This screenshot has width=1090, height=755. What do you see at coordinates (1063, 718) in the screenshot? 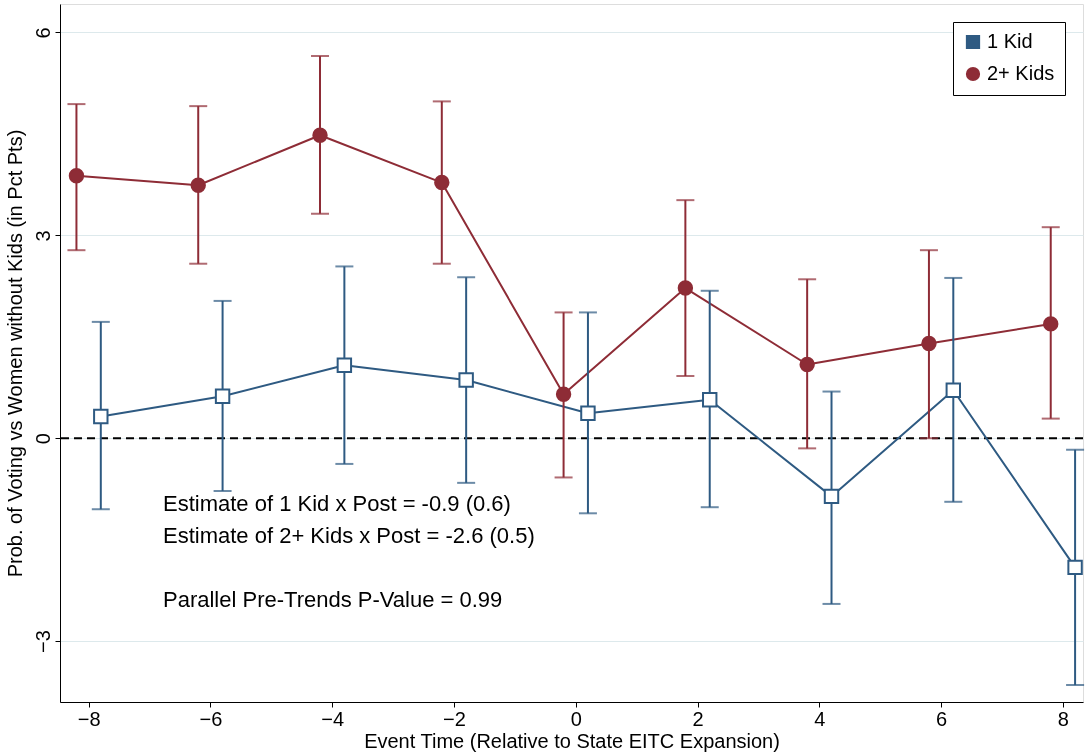
I see `x-tick-label: 8` at bounding box center [1063, 718].